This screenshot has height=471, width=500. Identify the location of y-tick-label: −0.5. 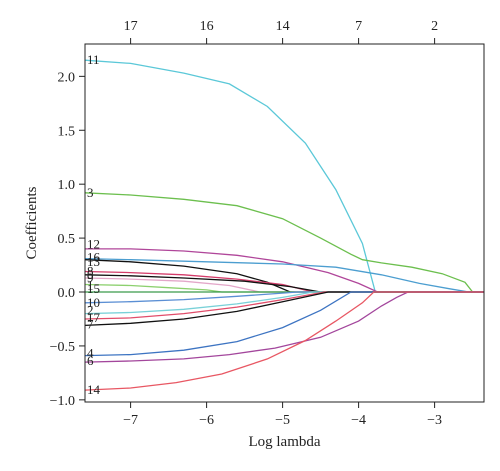
(62, 347).